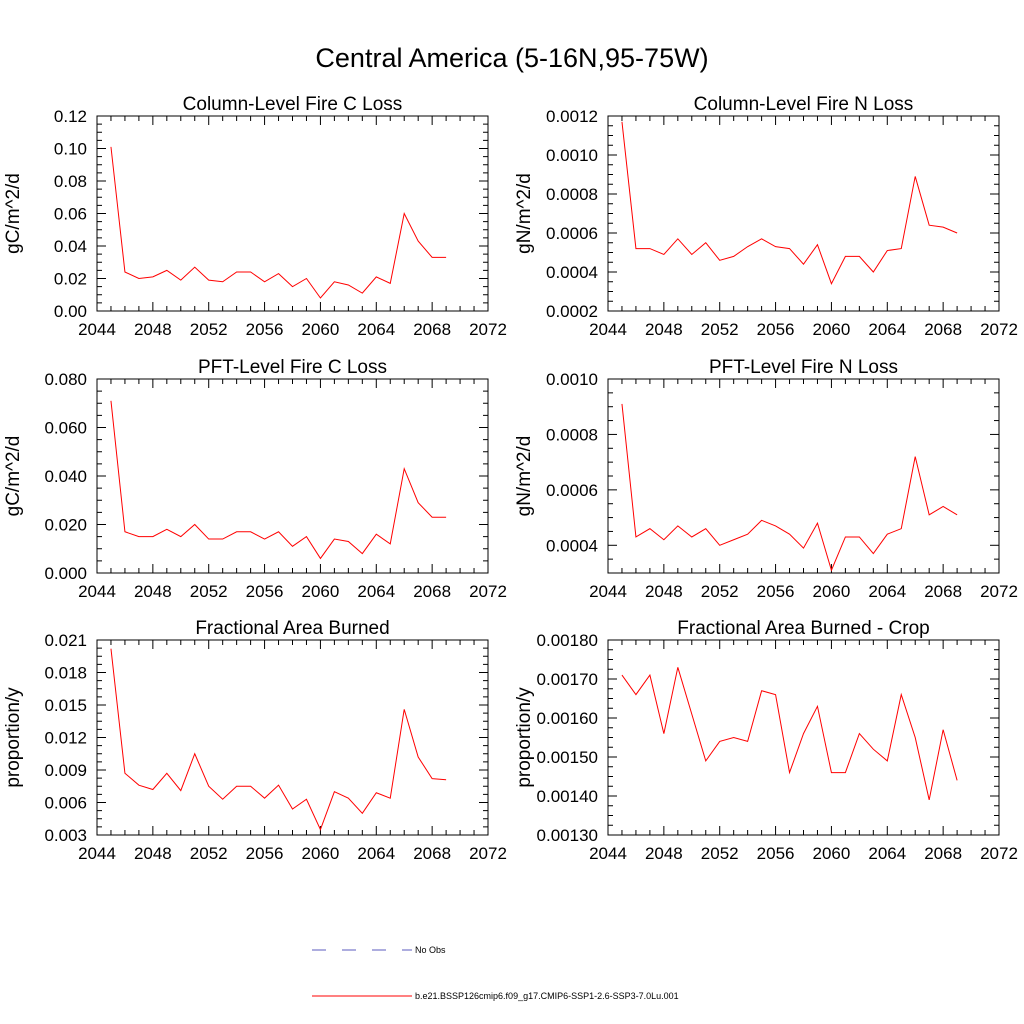  Describe the element at coordinates (379, 950) in the screenshot. I see `legend-entry-no-obs: No Obs` at that location.